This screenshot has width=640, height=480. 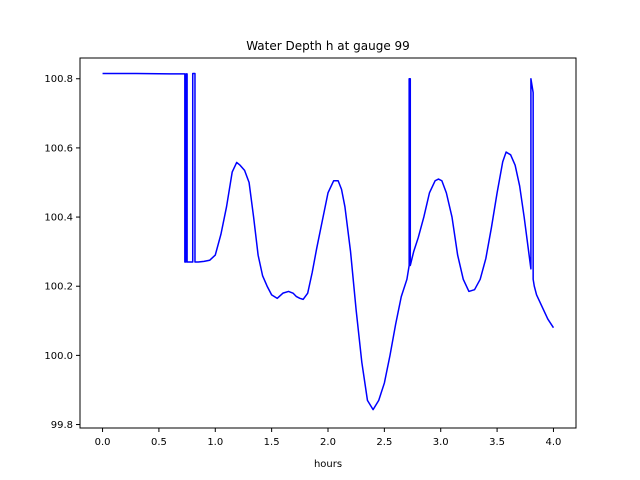 What do you see at coordinates (58, 79) in the screenshot?
I see `y-tick-label: 100.8` at bounding box center [58, 79].